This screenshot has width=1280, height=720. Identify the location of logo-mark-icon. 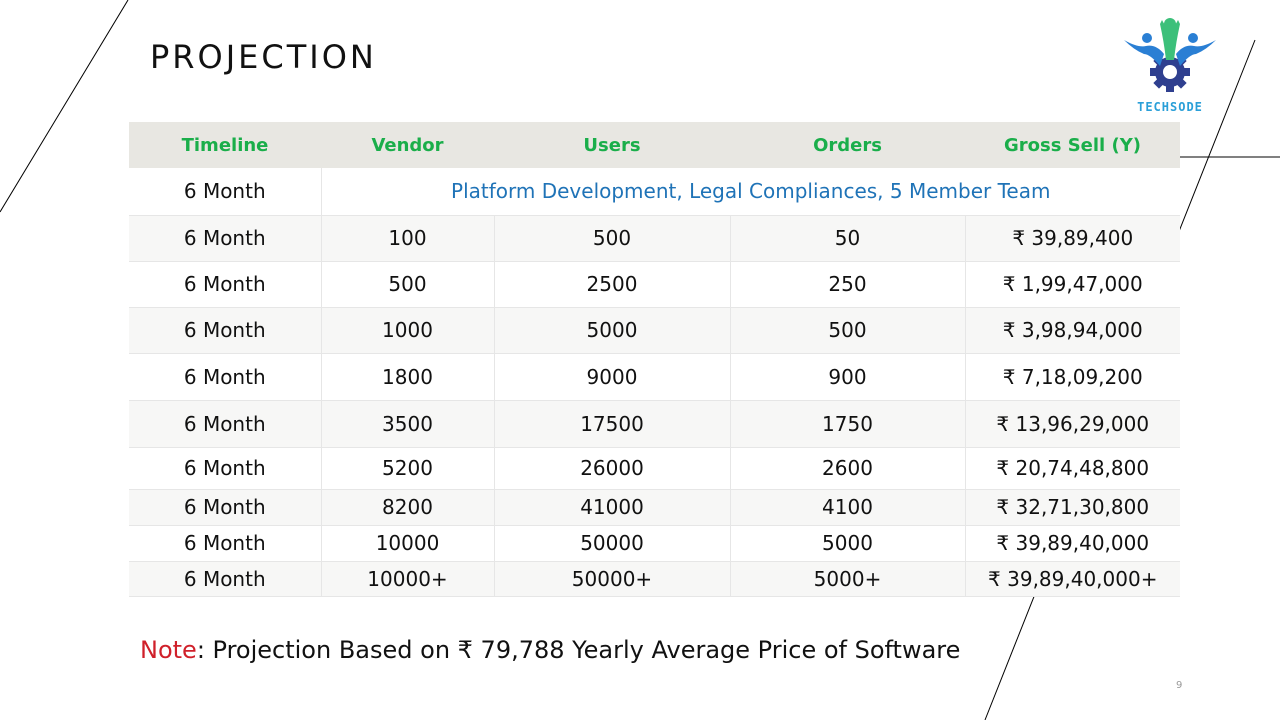
(1170, 55).